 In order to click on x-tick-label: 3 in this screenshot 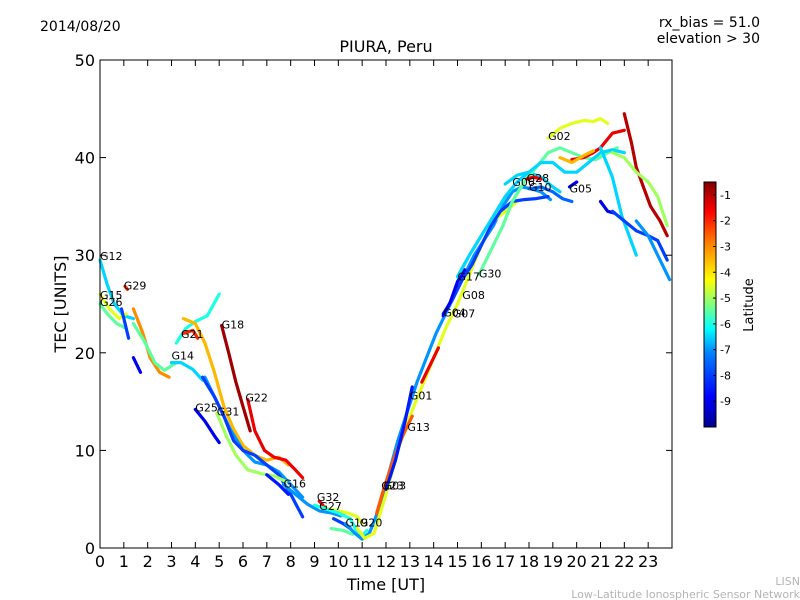, I will do `click(171, 561)`.